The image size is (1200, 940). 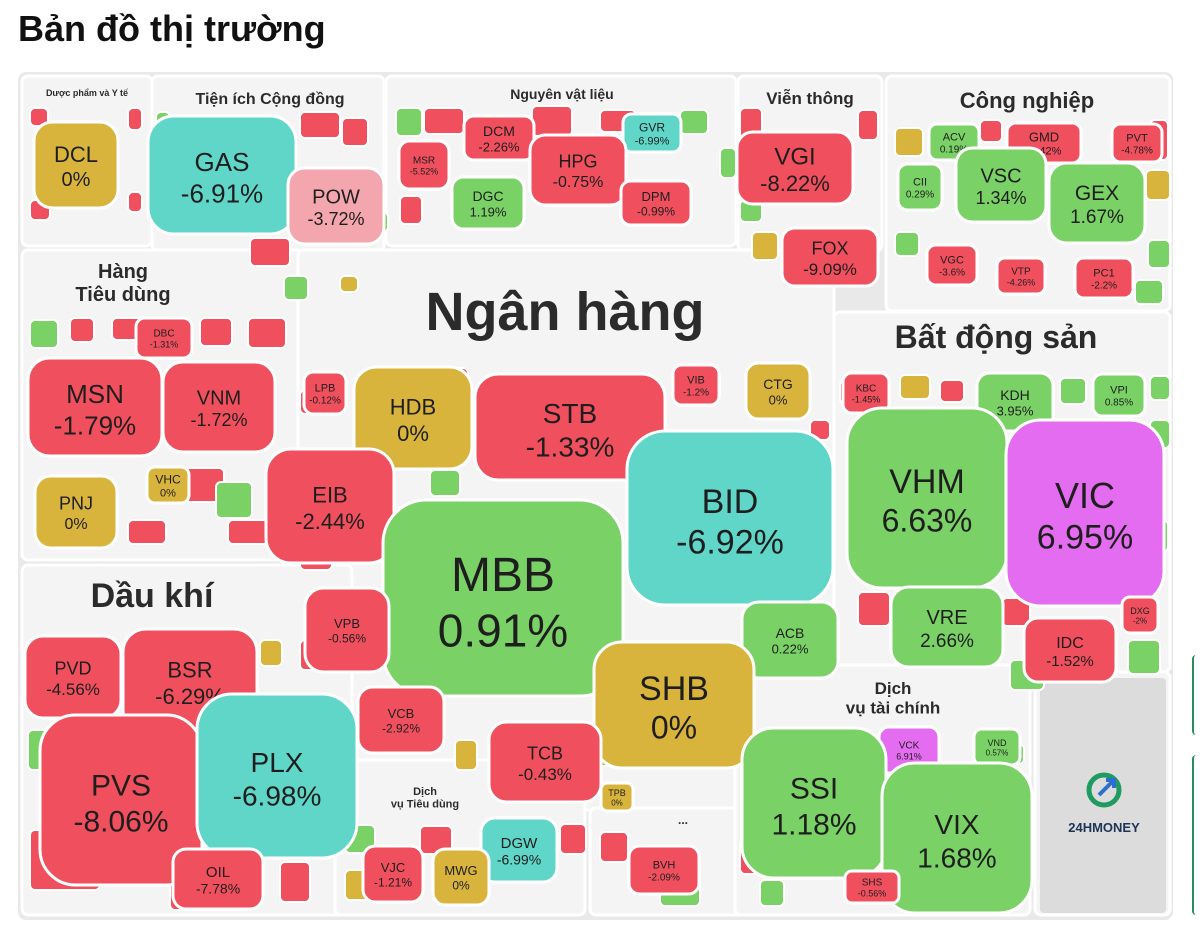 I want to click on stock-change: -1.45%, so click(x=866, y=399).